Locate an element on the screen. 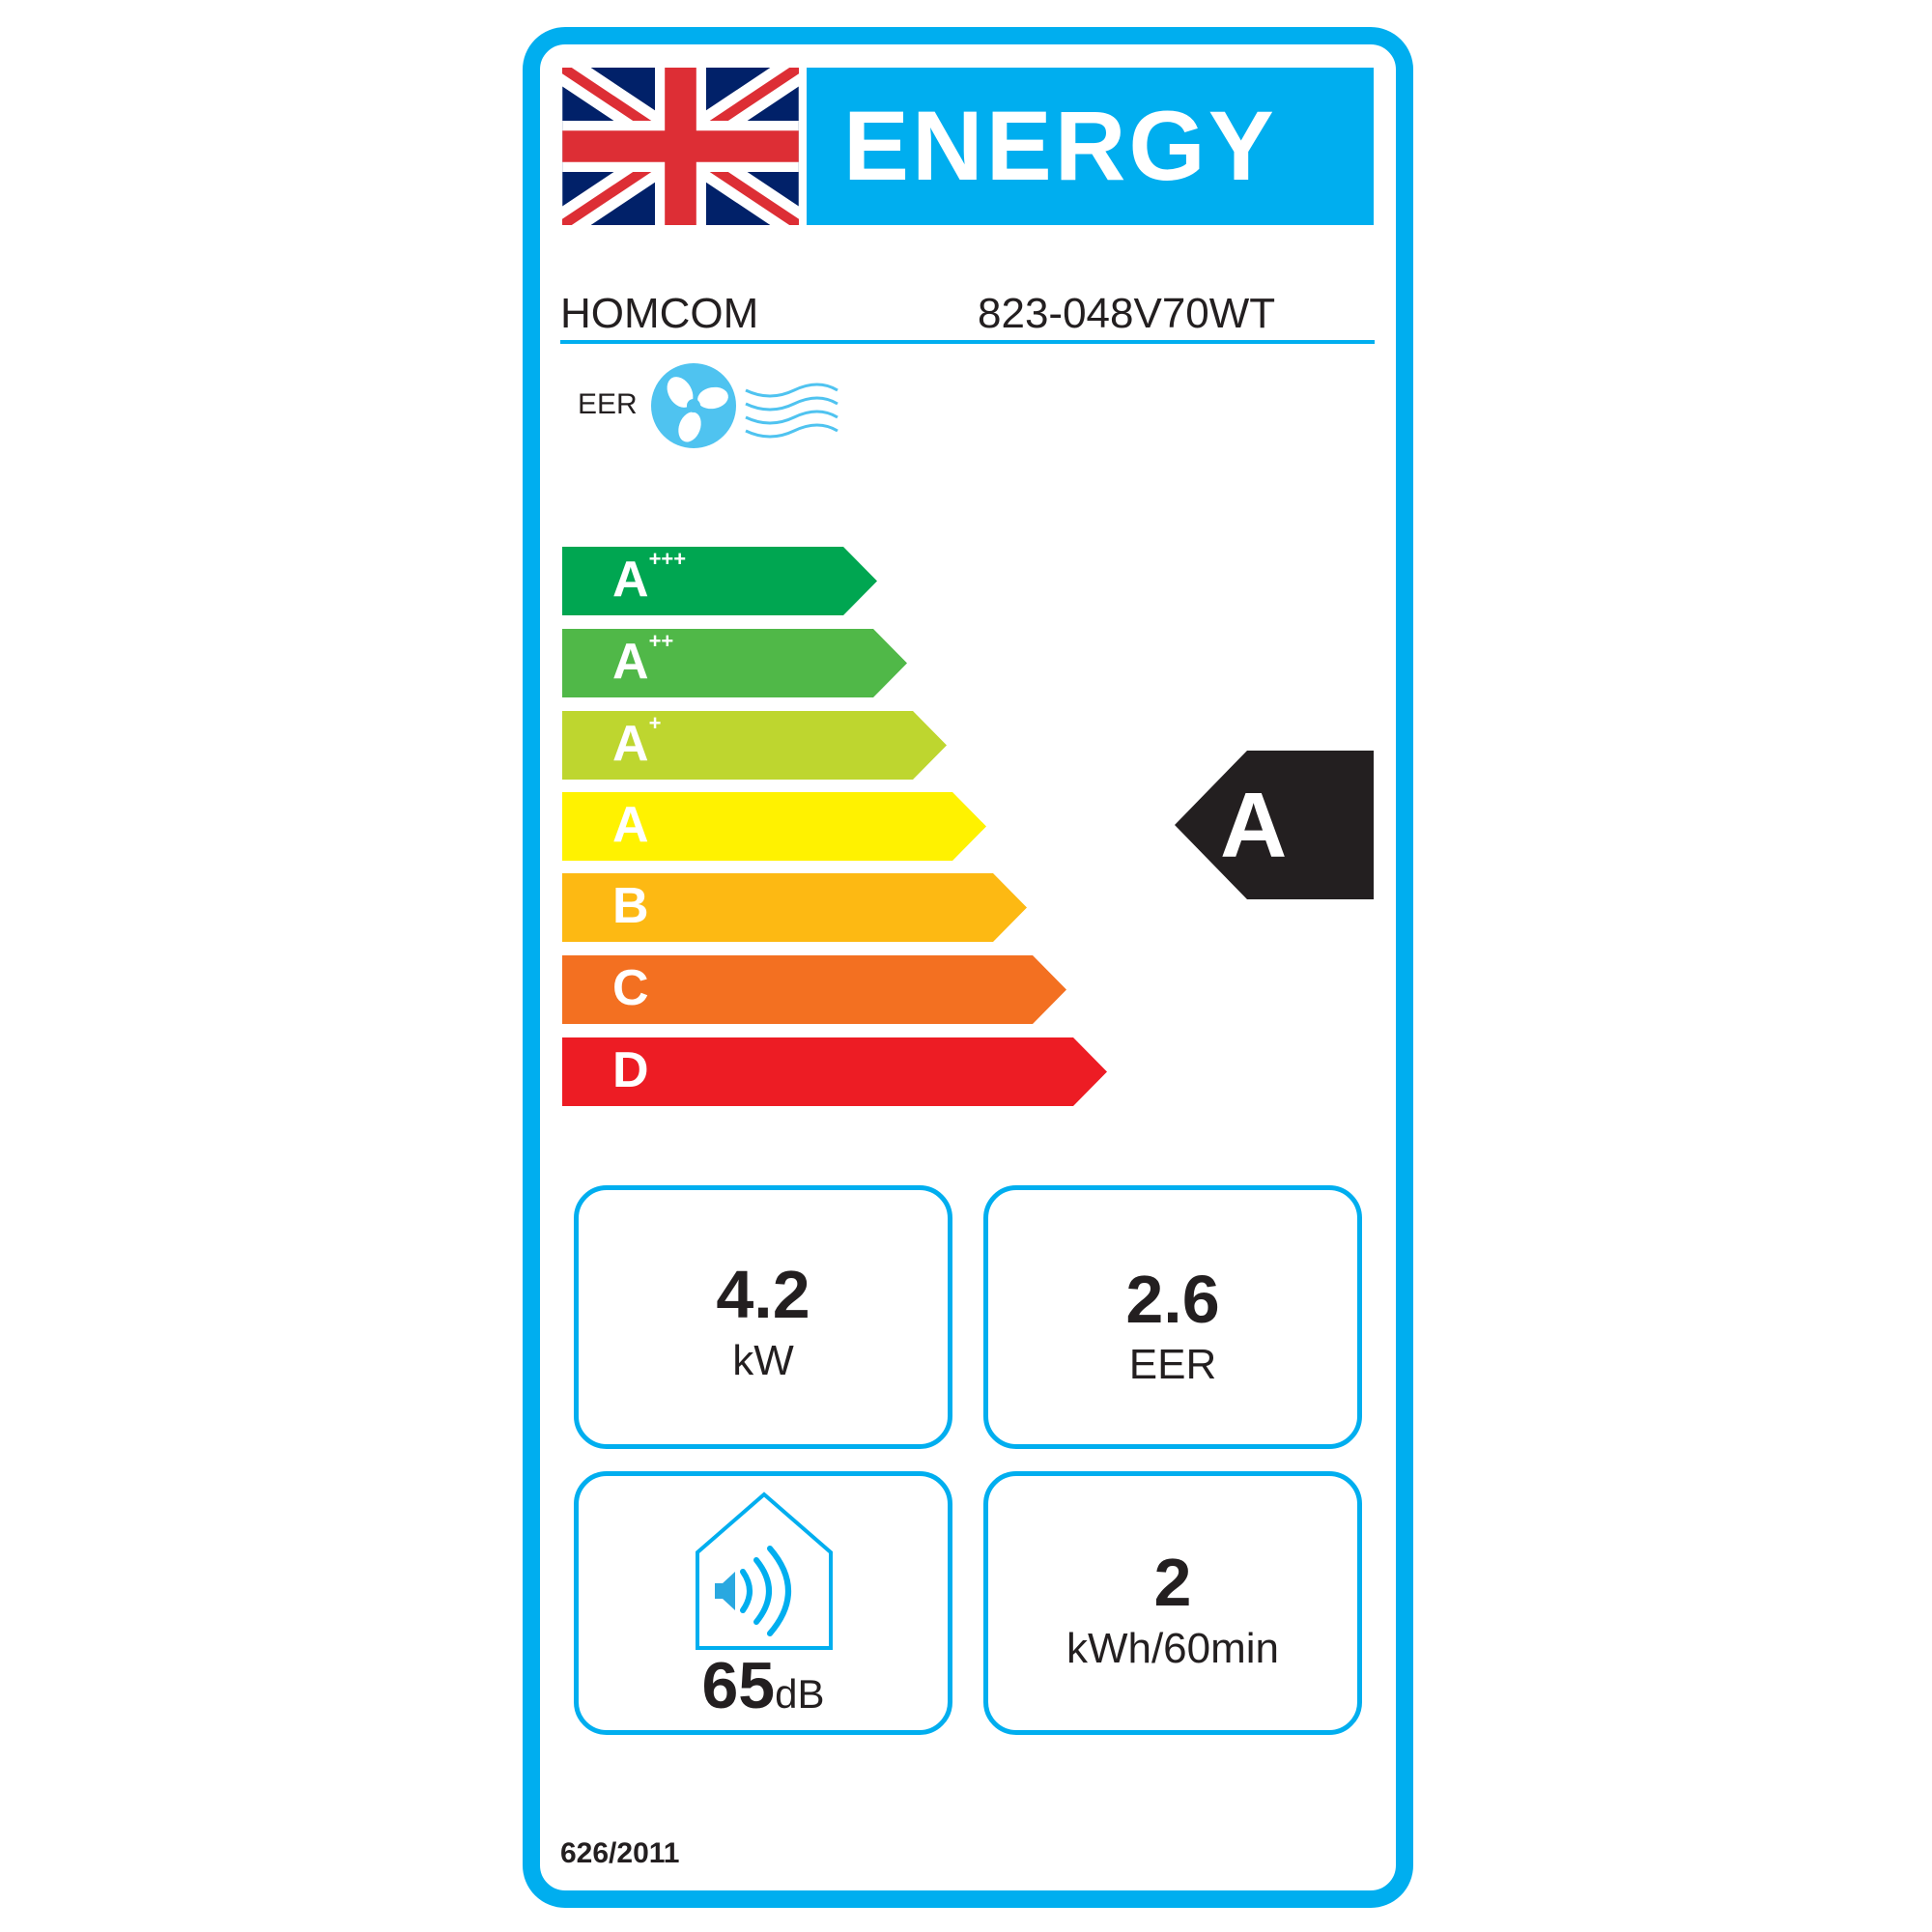 This screenshot has height=1932, width=1932. function-label: EER is located at coordinates (608, 404).